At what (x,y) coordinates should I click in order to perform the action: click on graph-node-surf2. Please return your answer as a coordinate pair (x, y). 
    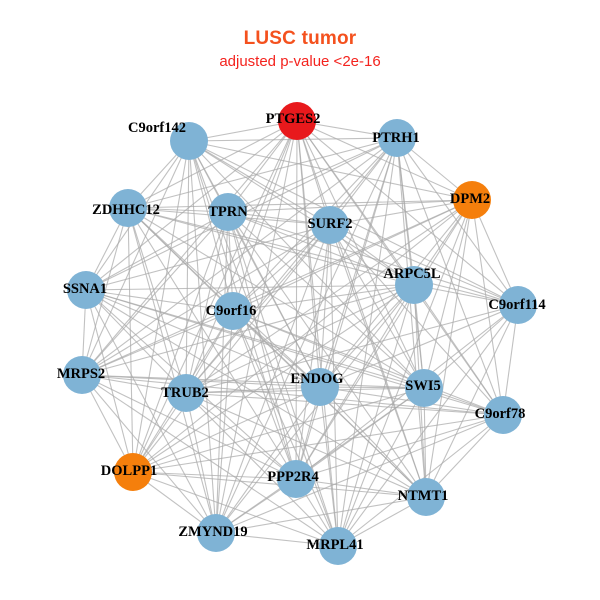
    Looking at the image, I should click on (330, 225).